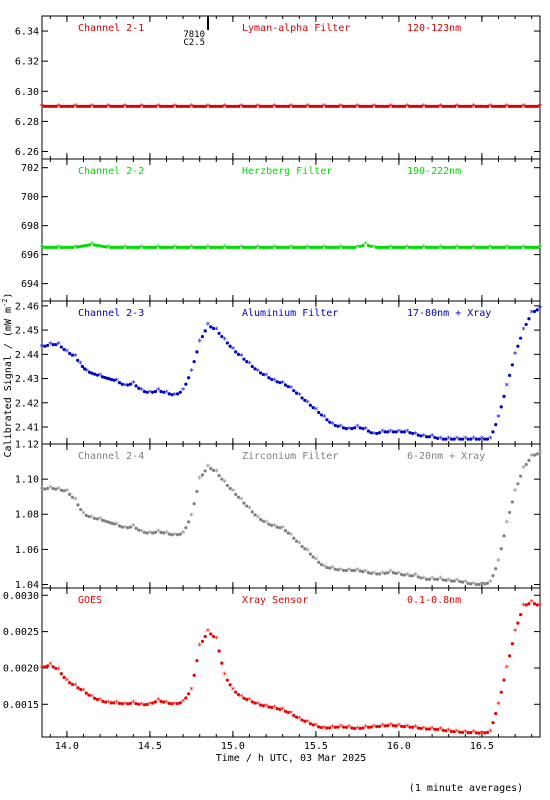 Image resolution: width=550 pixels, height=800 pixels. I want to click on y-axis-label-superscript: -2, so click(5, 303).